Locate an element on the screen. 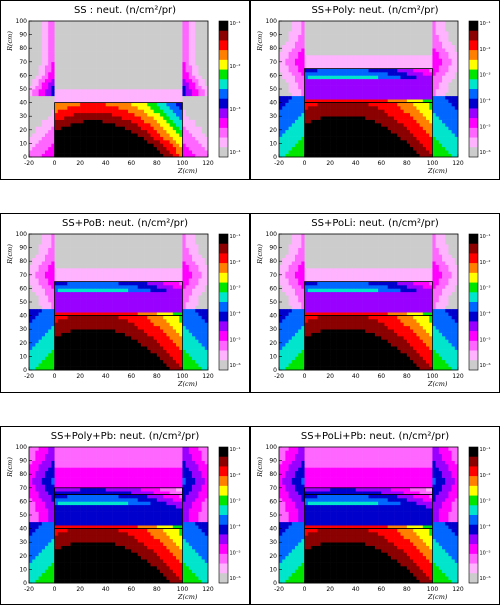 Image resolution: width=500 pixels, height=605 pixels. y-tick-label: 70 is located at coordinates (23, 62).